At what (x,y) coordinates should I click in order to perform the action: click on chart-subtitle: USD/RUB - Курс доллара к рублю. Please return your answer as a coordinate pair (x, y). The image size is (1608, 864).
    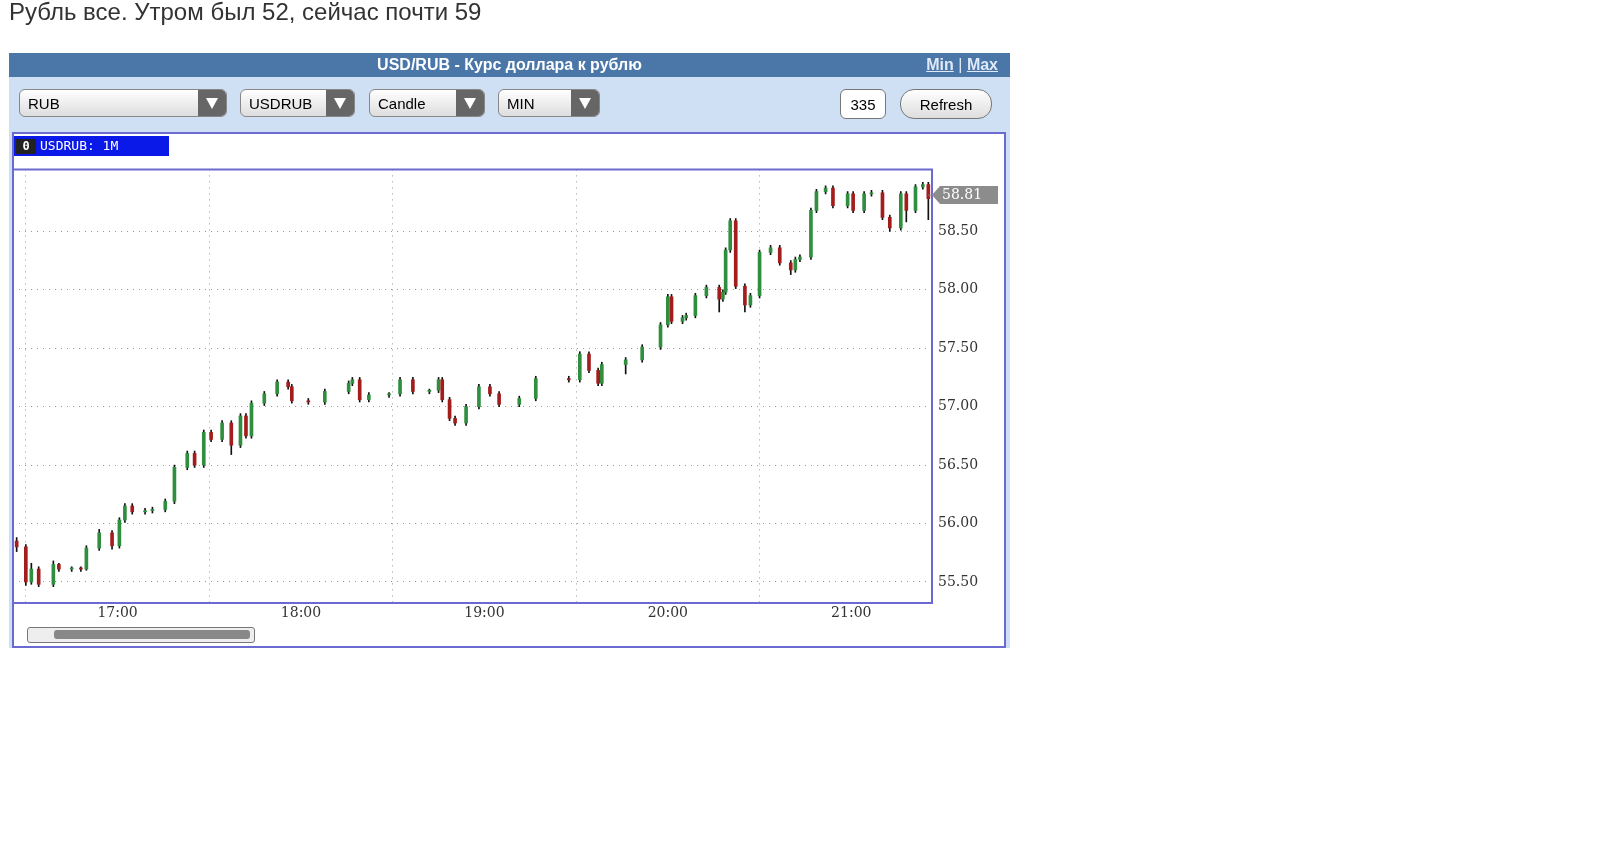
    Looking at the image, I should click on (509, 64).